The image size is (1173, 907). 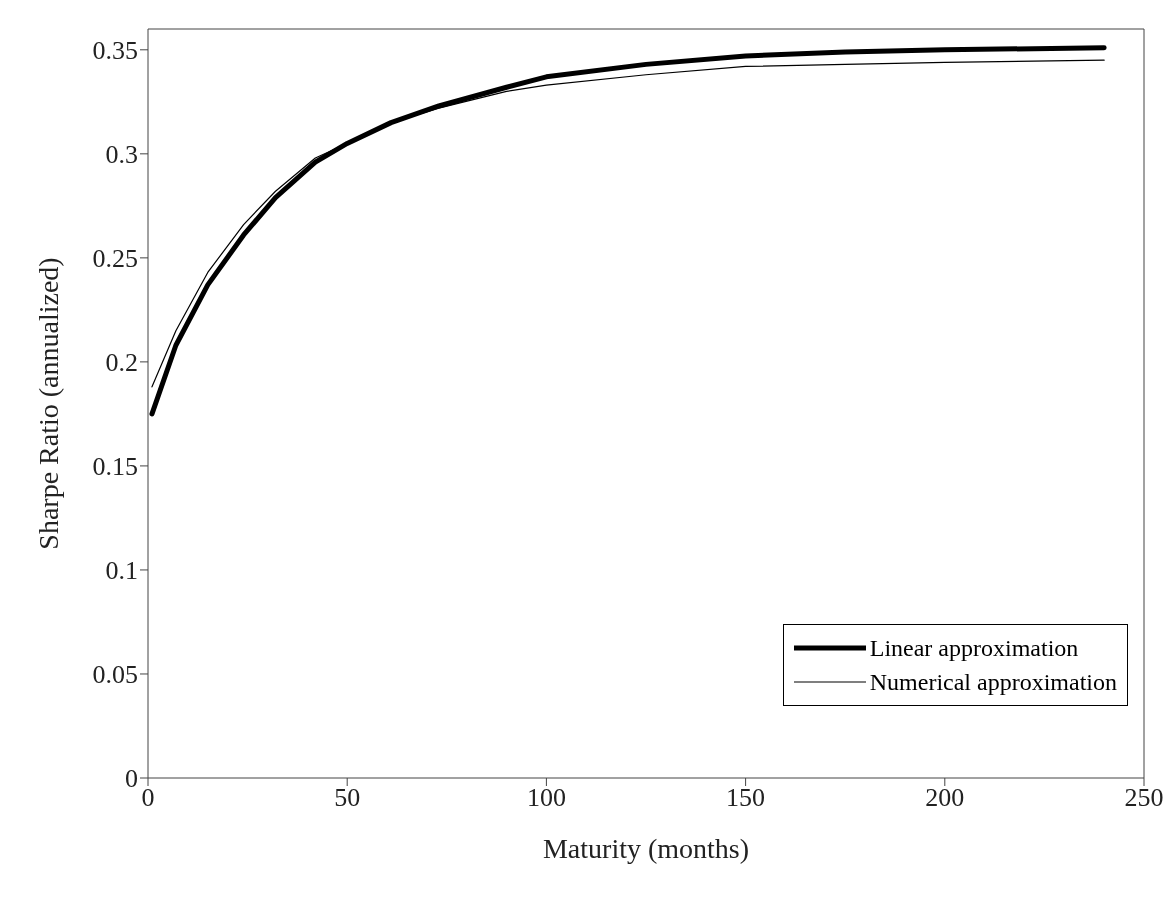 What do you see at coordinates (546, 798) in the screenshot?
I see `x-tick-label: 100` at bounding box center [546, 798].